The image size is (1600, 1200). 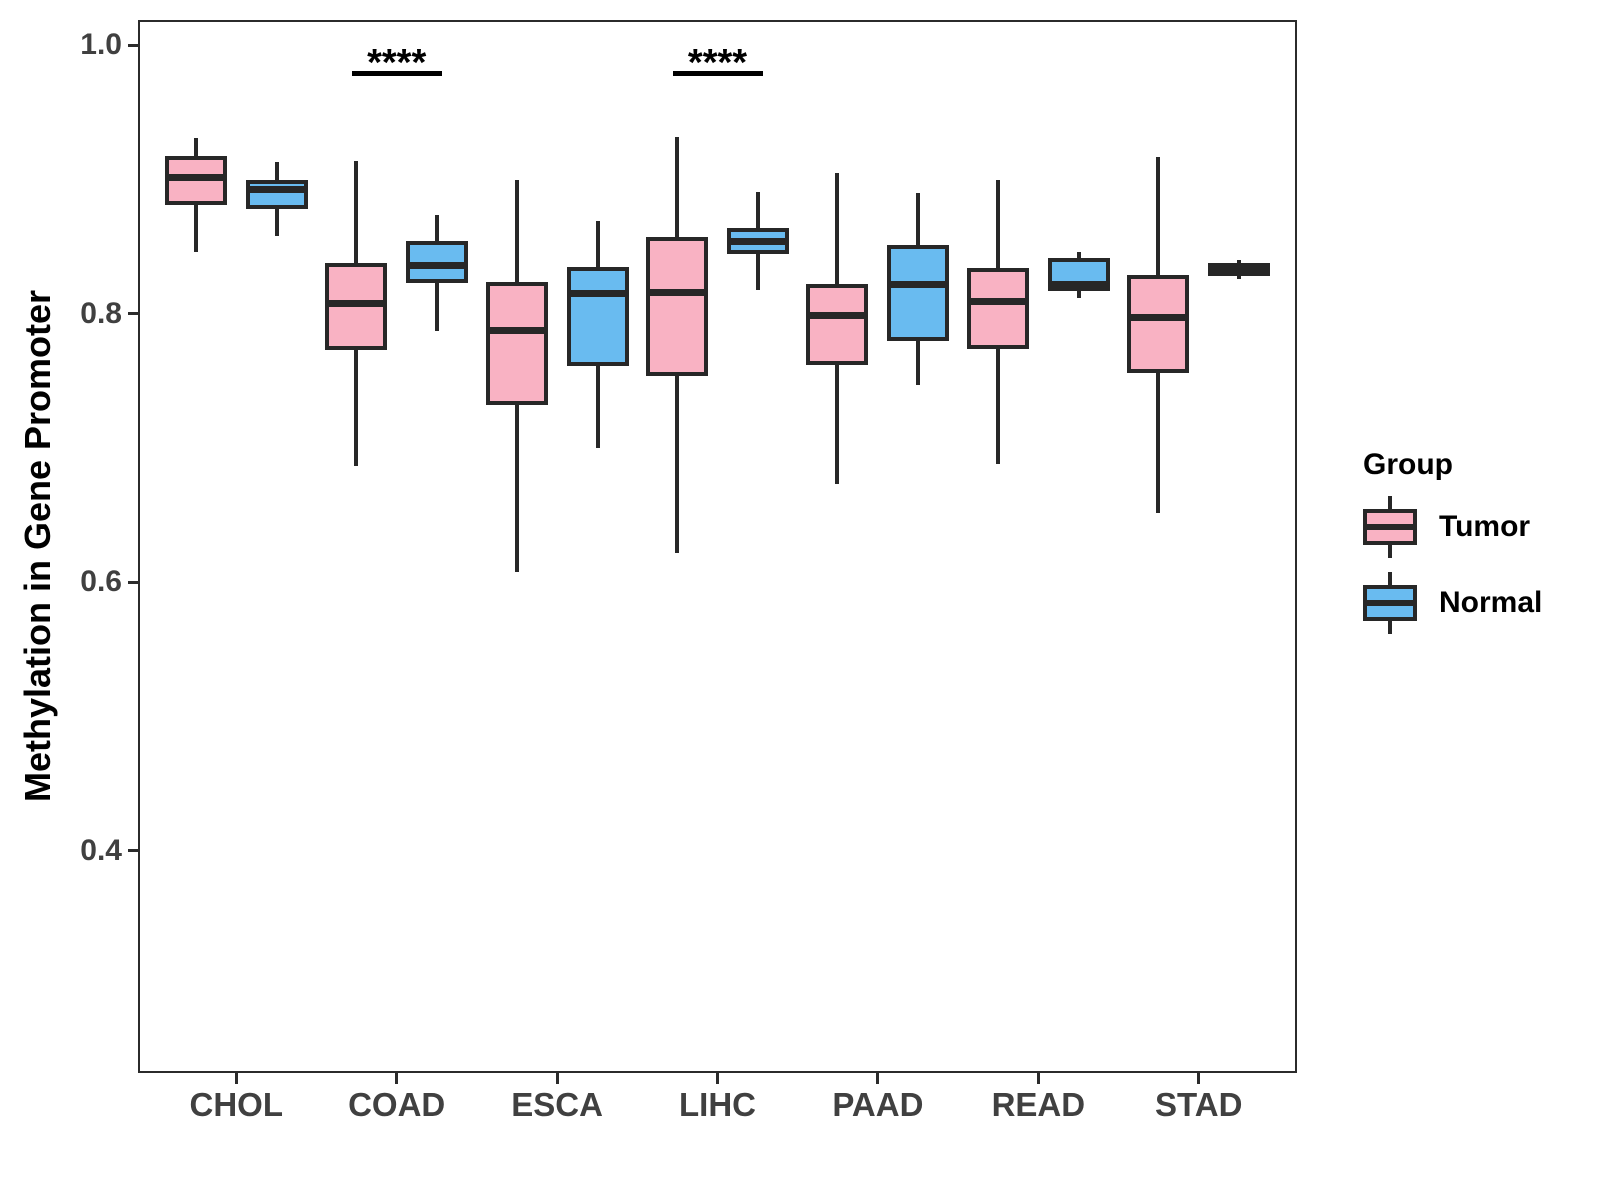 What do you see at coordinates (133, 582) in the screenshot?
I see `y-tick-mark-0.6` at bounding box center [133, 582].